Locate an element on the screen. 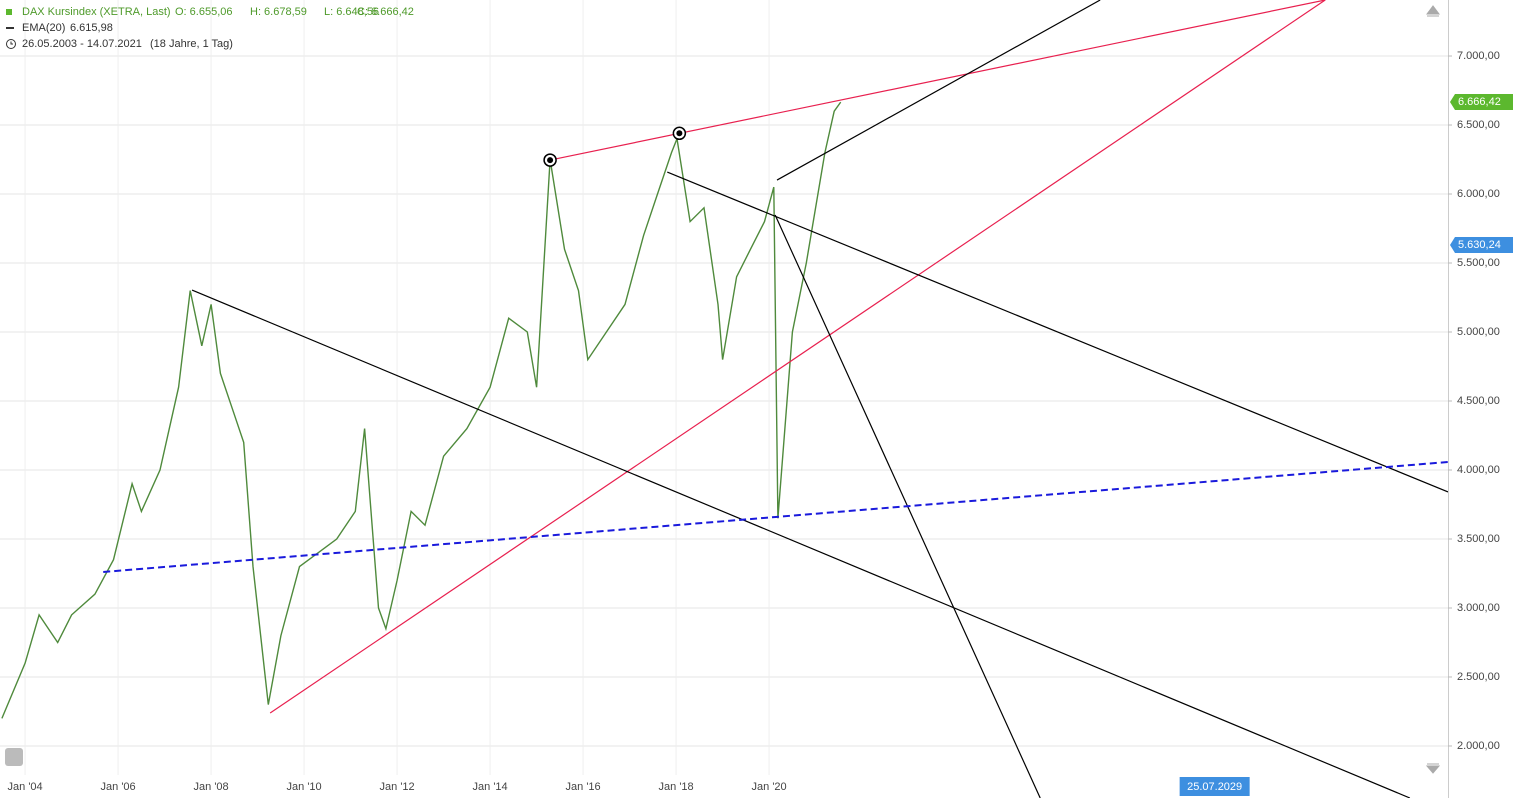 Image resolution: width=1520 pixels, height=798 pixels. price-tag-label: 5.630,24 is located at coordinates (1479, 245).